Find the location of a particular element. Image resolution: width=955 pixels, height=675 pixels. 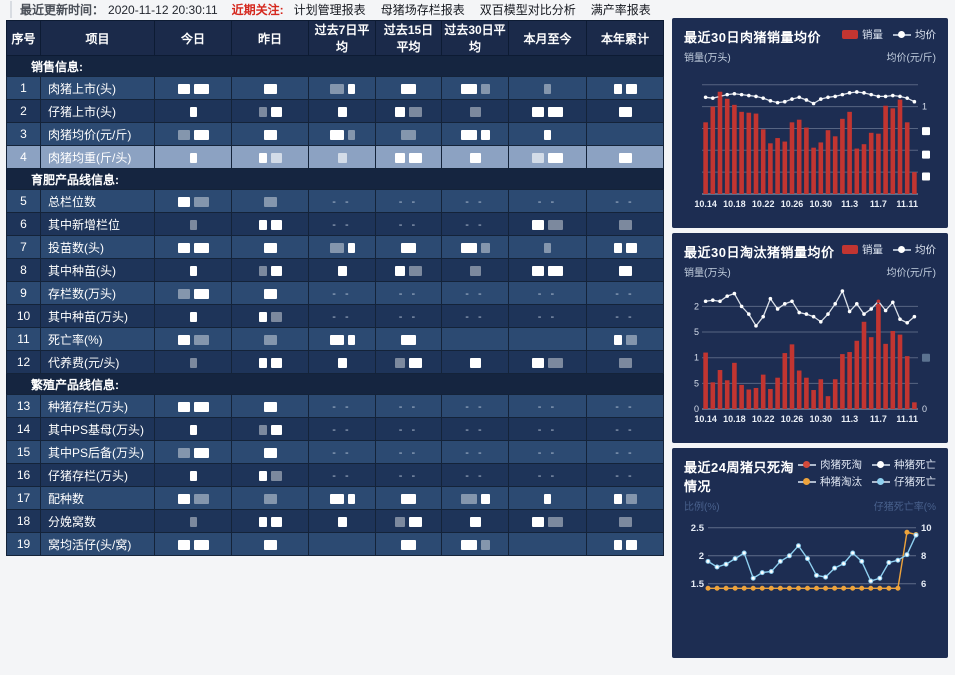

y-axis-right-label: 均价(元/斤) is located at coordinates (911, 273).